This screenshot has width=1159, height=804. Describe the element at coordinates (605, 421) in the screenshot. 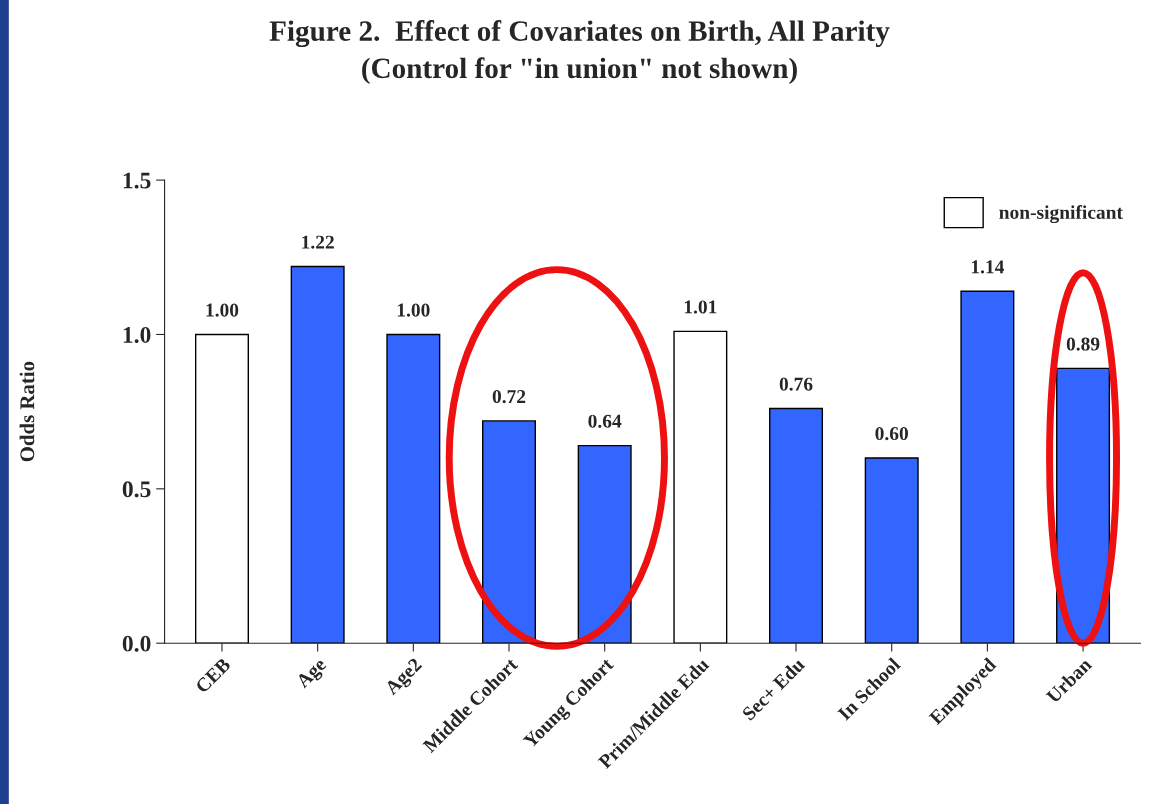

I see `data-label: 0.64` at that location.